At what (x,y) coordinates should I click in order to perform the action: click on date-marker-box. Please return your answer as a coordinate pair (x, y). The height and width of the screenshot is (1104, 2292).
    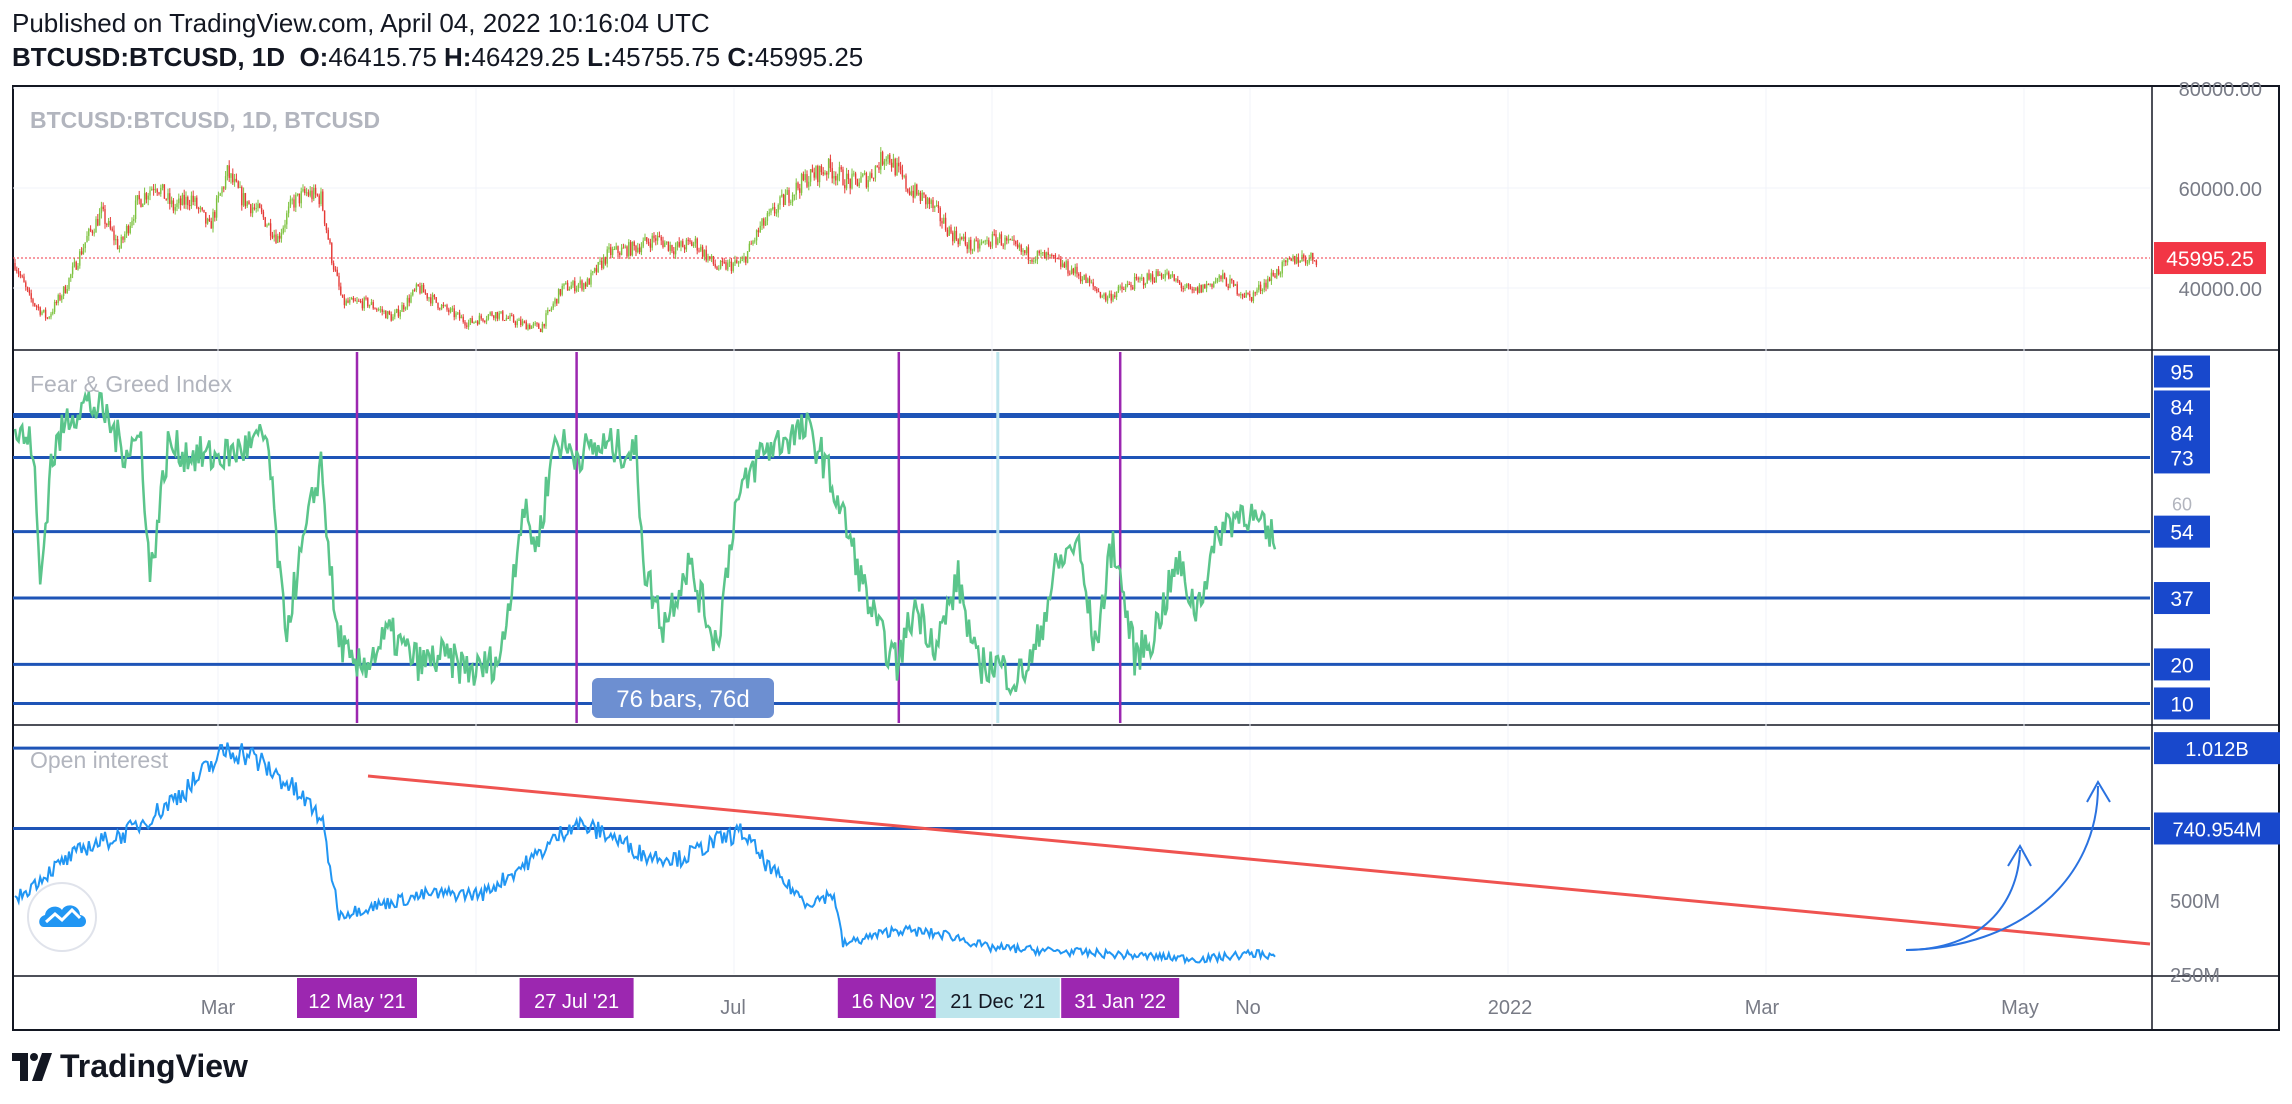
    Looking at the image, I should click on (576, 998).